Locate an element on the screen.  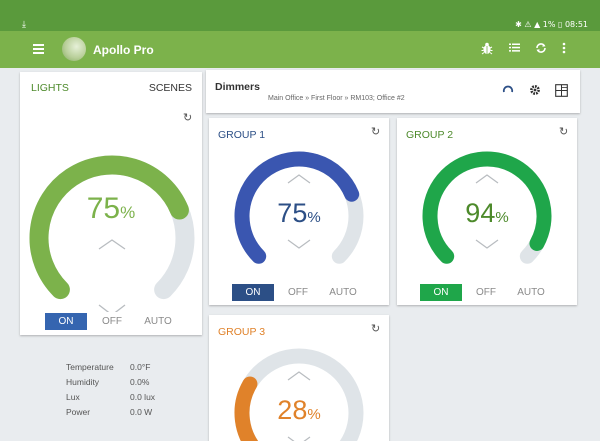
group-value: 28 is located at coordinates (292, 410).